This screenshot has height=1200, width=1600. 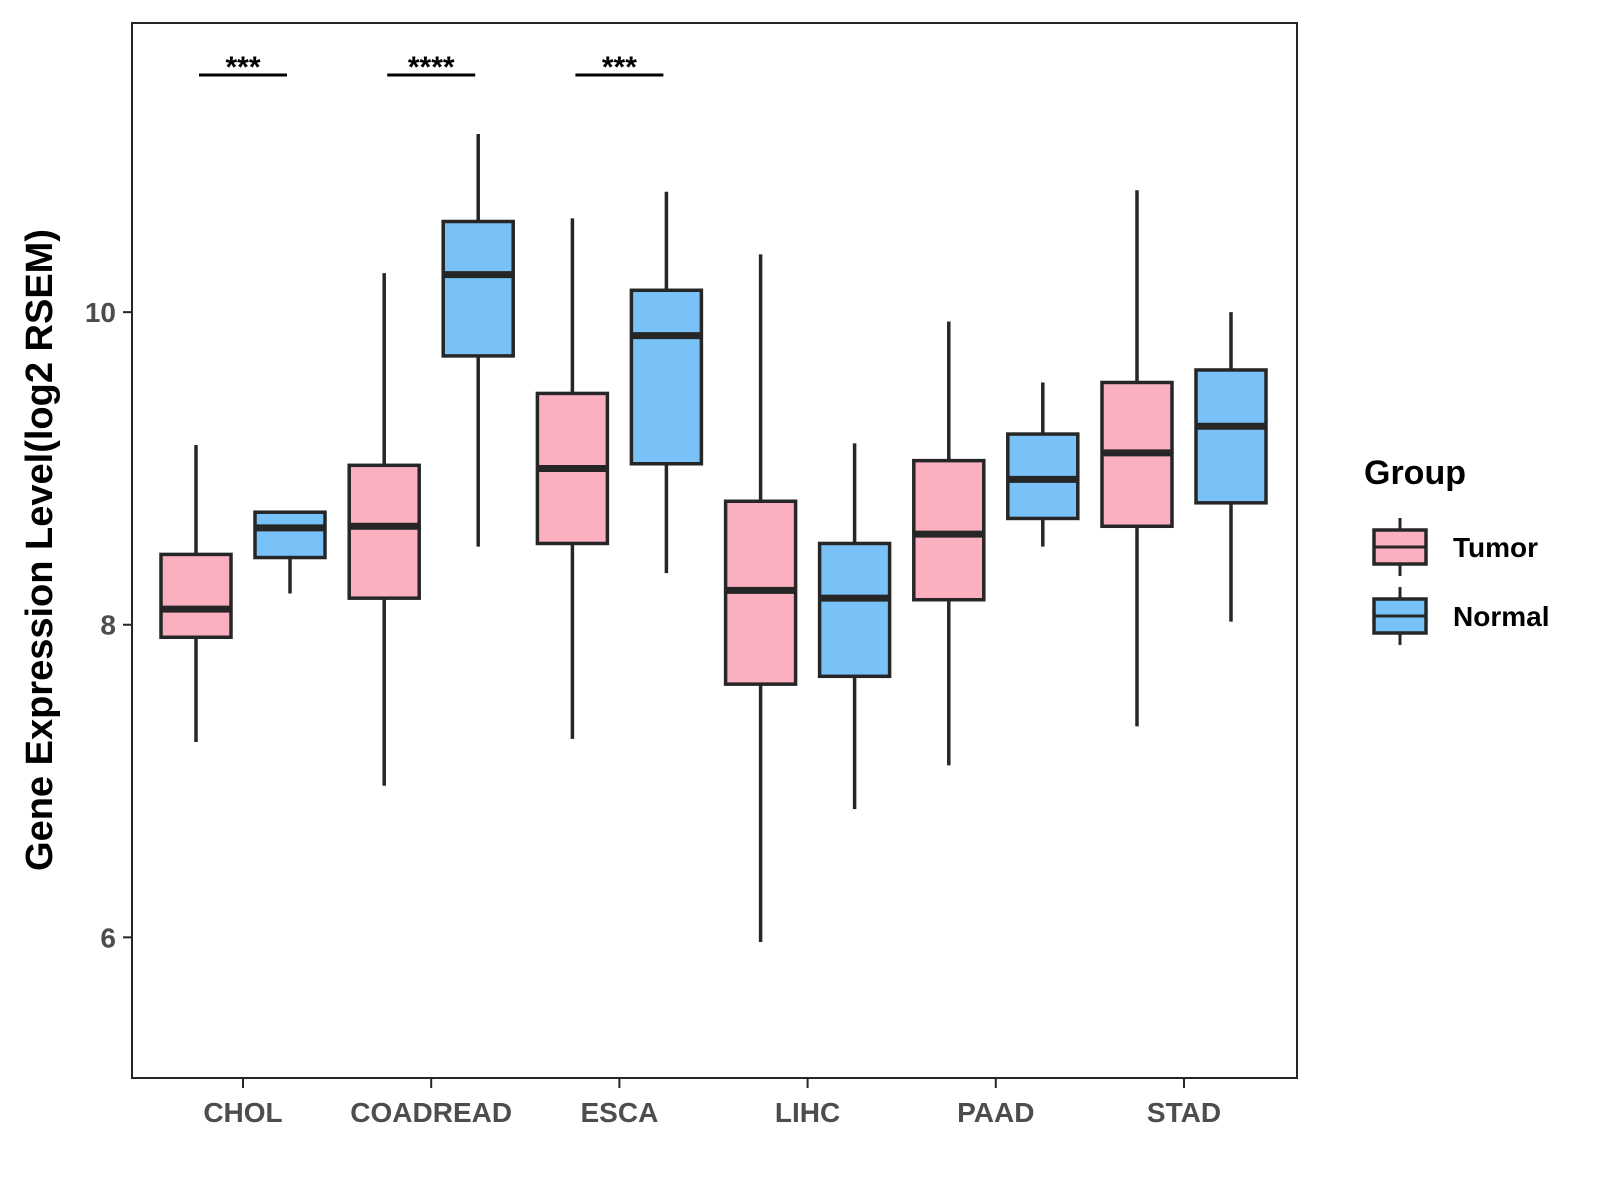 I want to click on x-axis: CHOL COADREAD ESCA LIHC PAAD STAD, so click(x=712, y=1103).